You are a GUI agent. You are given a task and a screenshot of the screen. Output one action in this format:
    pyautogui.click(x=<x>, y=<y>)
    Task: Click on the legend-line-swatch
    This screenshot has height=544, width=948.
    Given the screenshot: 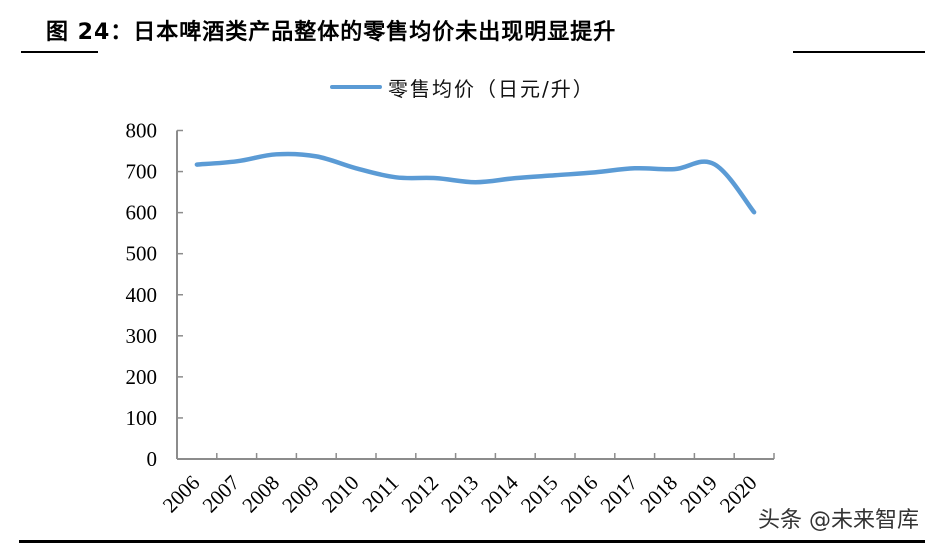 What is the action you would take?
    pyautogui.click(x=356, y=87)
    